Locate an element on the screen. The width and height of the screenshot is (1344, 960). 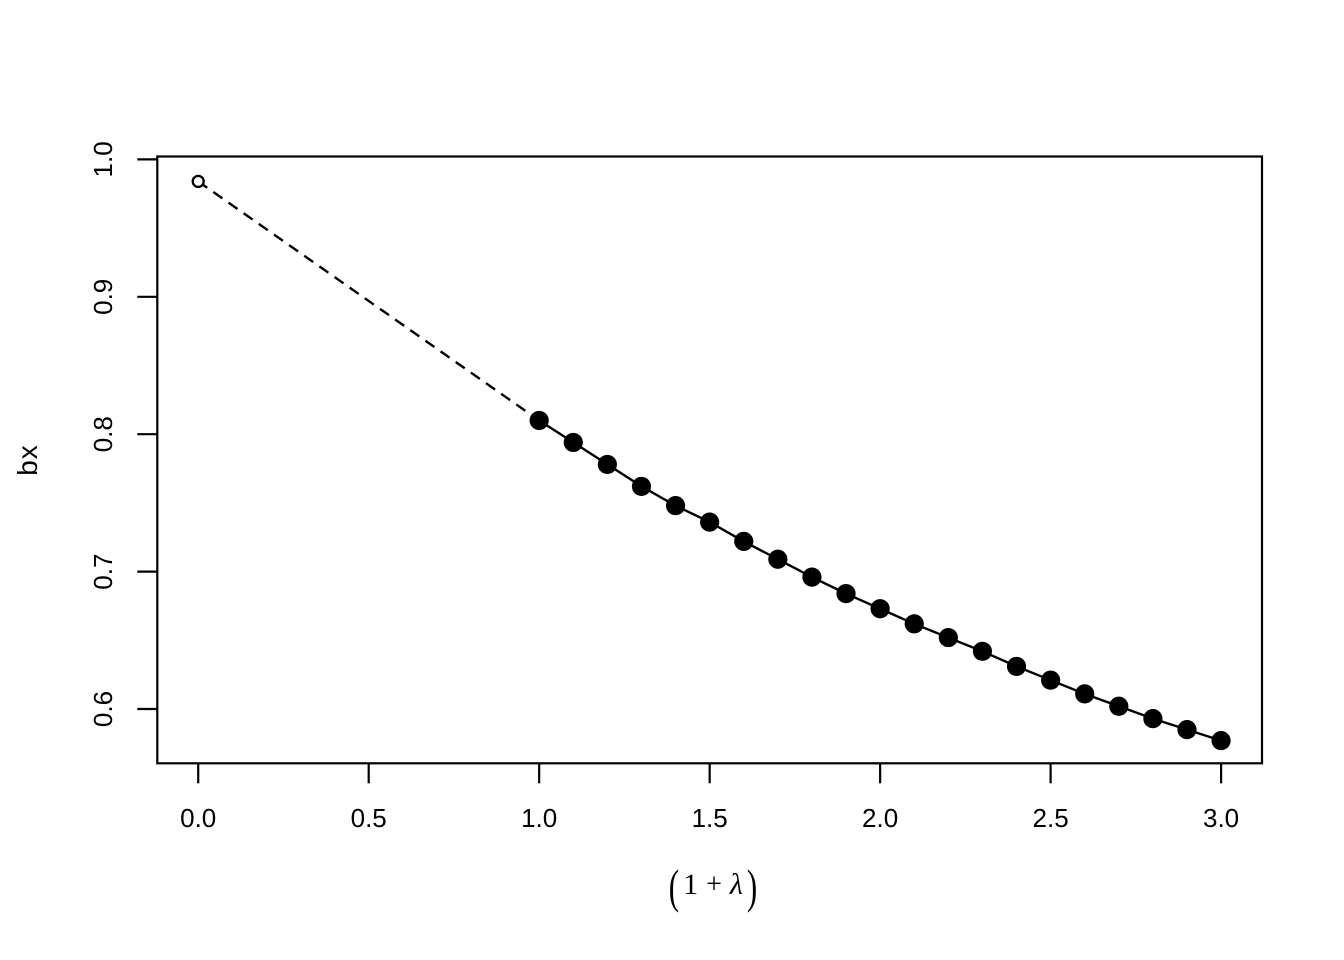
x-axis-label-plus-operator: + is located at coordinates (714, 884).